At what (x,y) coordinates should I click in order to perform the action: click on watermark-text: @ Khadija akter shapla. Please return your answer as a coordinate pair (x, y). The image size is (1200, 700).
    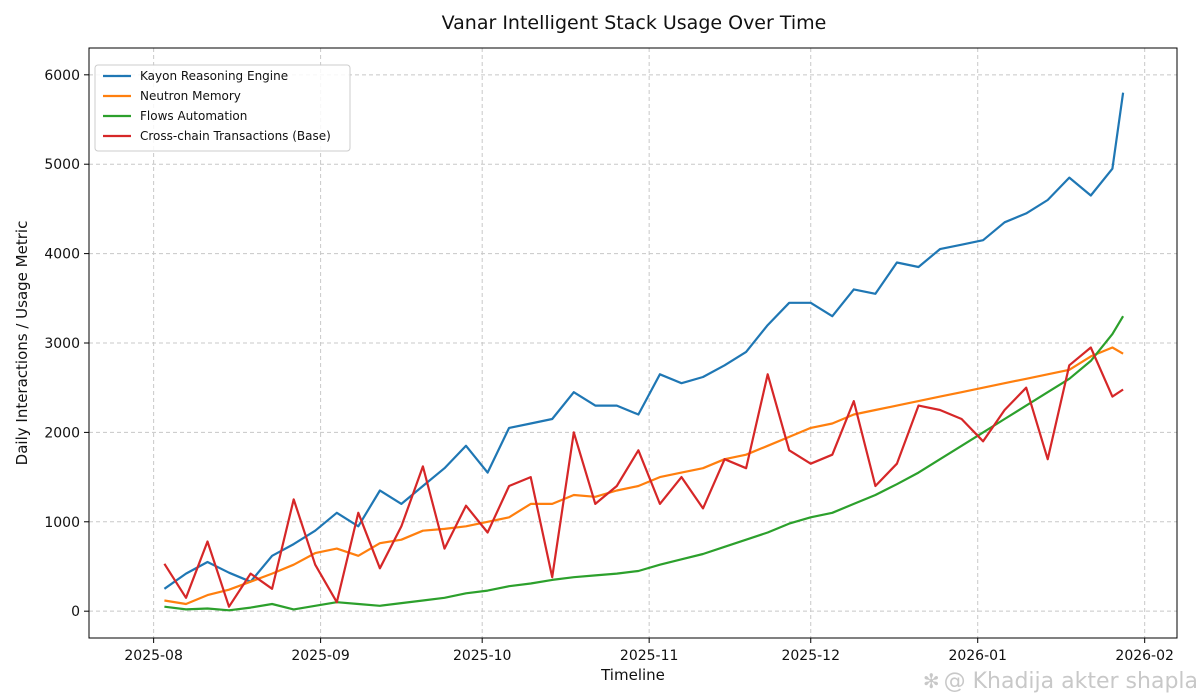
    Looking at the image, I should click on (1070, 681).